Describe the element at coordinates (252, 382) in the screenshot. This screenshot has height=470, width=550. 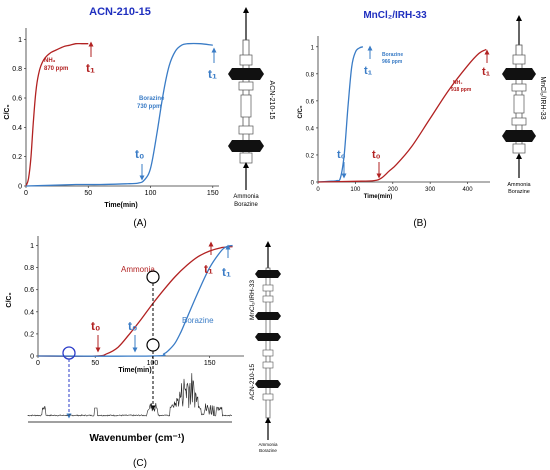
I see `panel-c-lower-column-label: ACN-210-15` at that location.